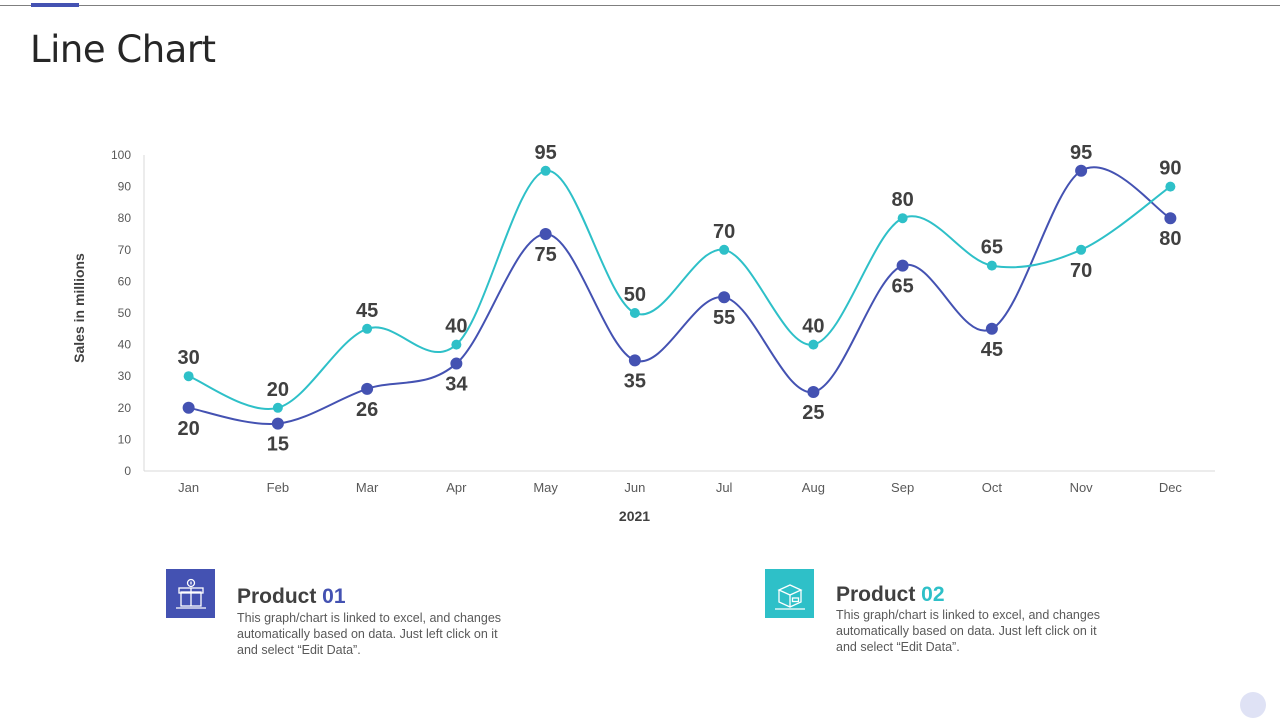  What do you see at coordinates (367, 311) in the screenshot?
I see `data-label-product-02: 45` at bounding box center [367, 311].